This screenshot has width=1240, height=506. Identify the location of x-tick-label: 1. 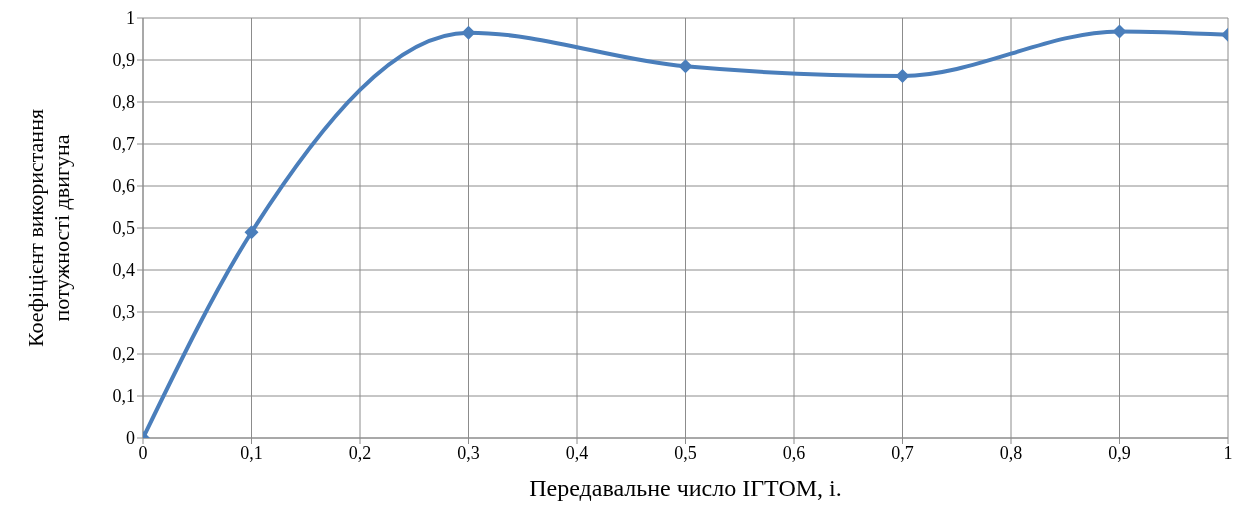
(1228, 452).